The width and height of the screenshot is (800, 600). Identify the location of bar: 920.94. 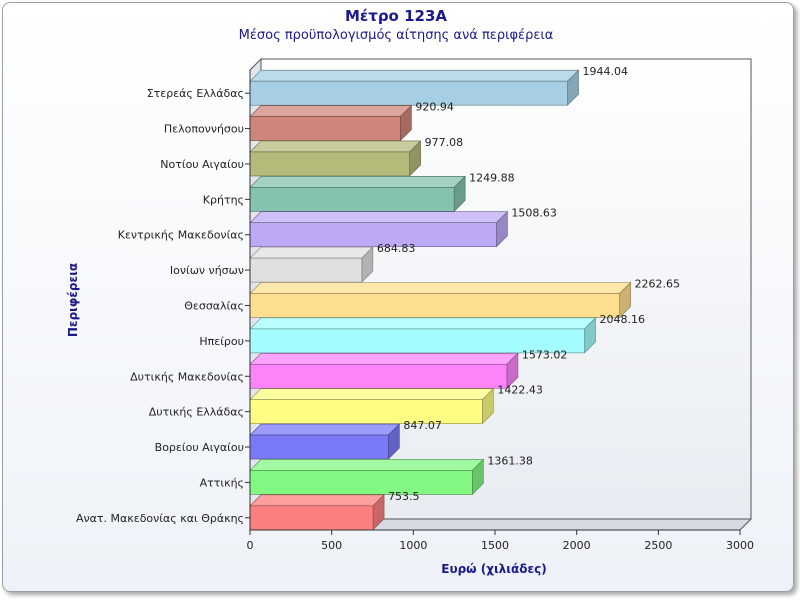
(351, 121).